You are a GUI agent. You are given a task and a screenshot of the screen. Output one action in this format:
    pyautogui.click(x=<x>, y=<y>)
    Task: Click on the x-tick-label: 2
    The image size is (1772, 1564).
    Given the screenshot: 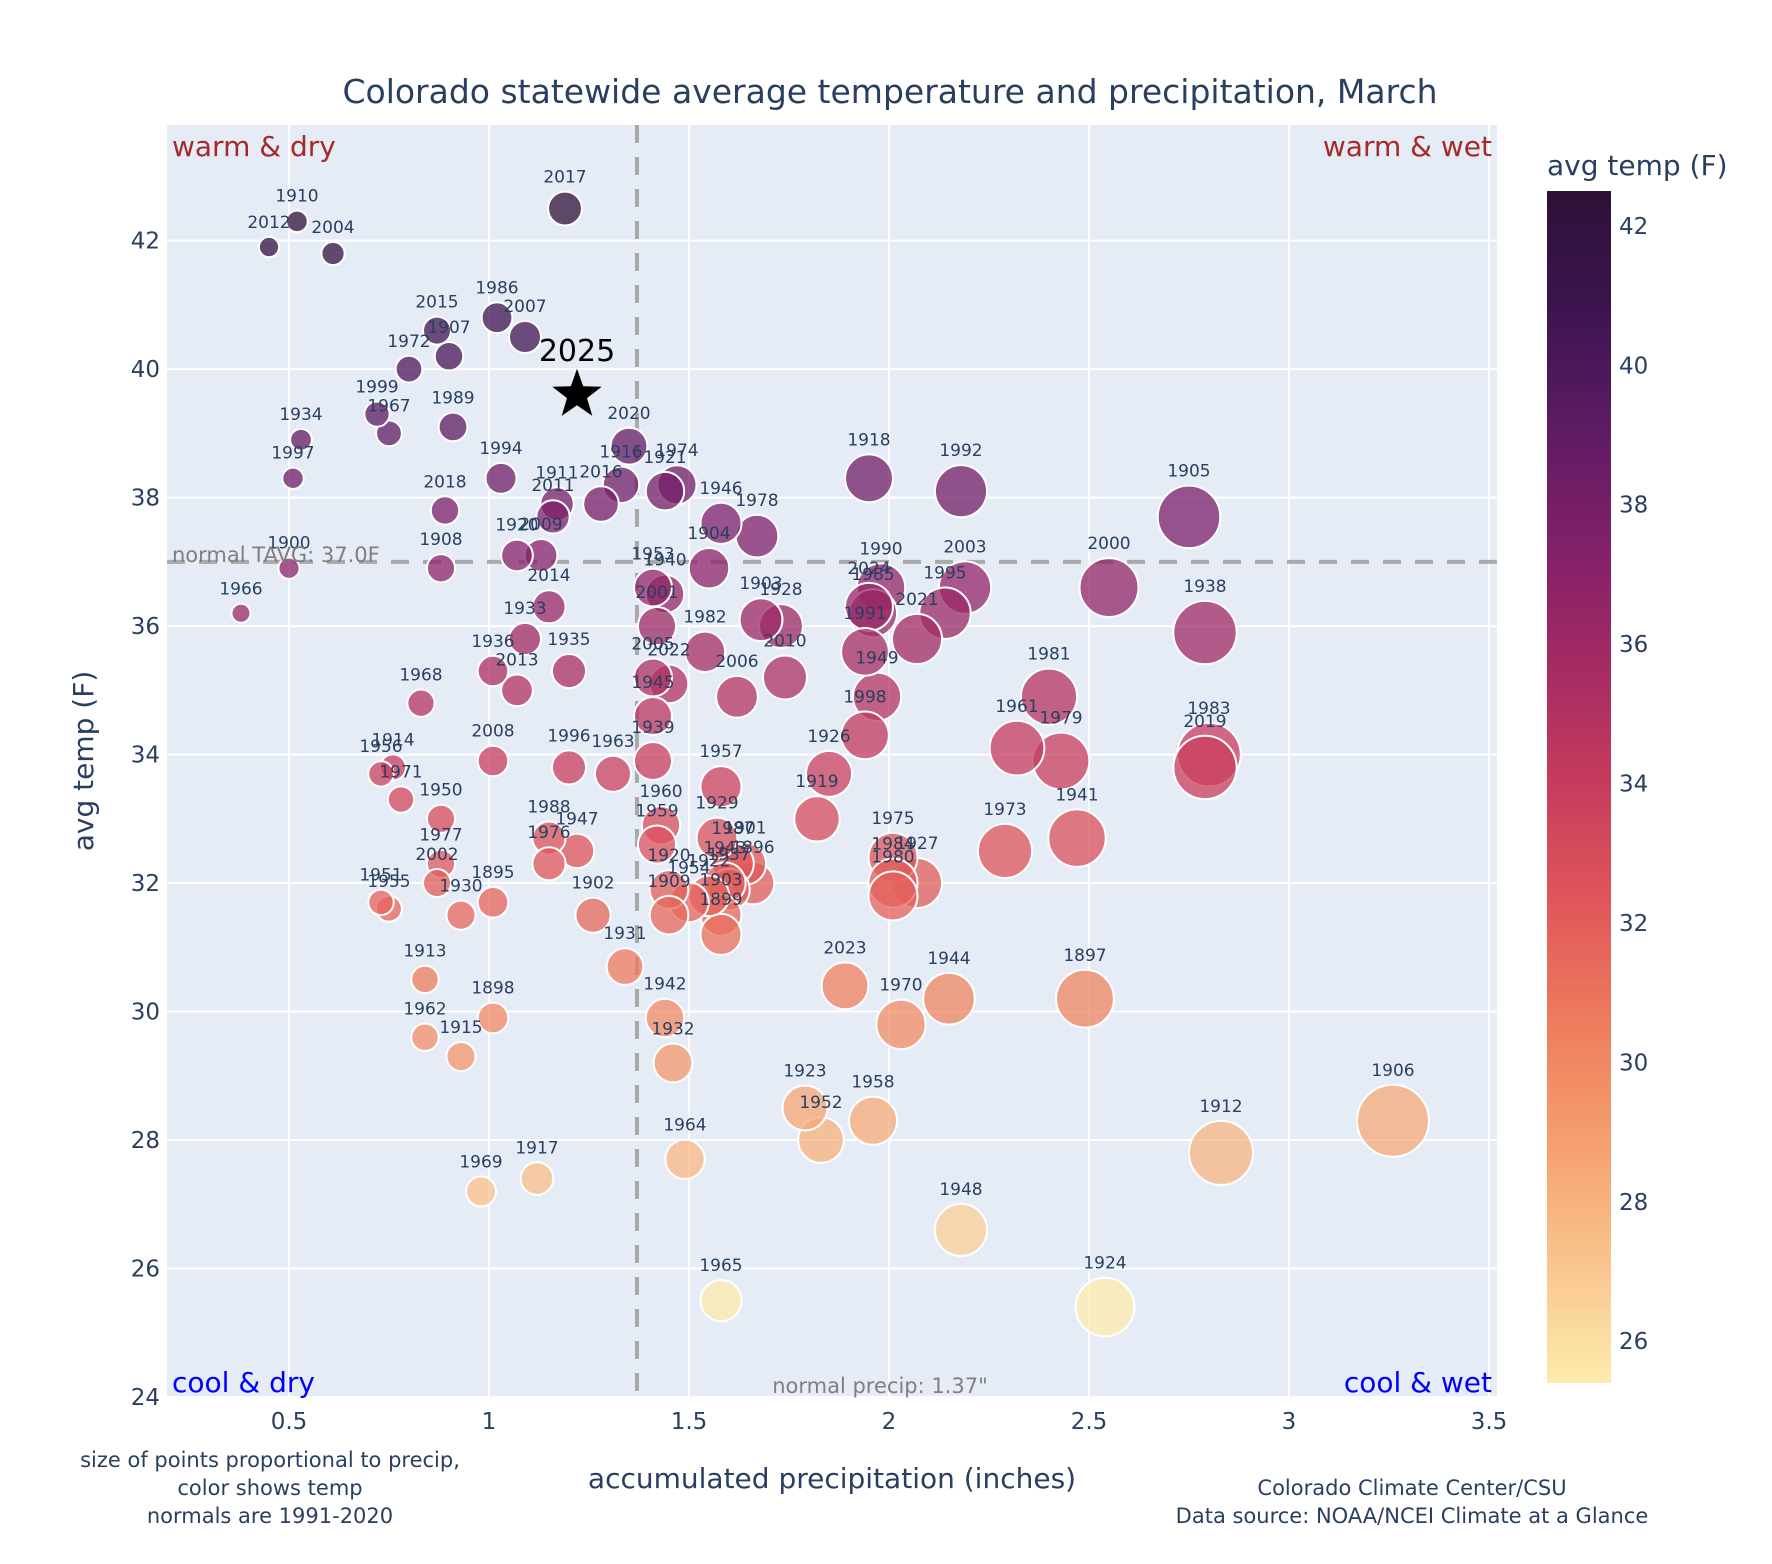 What is the action you would take?
    pyautogui.click(x=889, y=1422)
    